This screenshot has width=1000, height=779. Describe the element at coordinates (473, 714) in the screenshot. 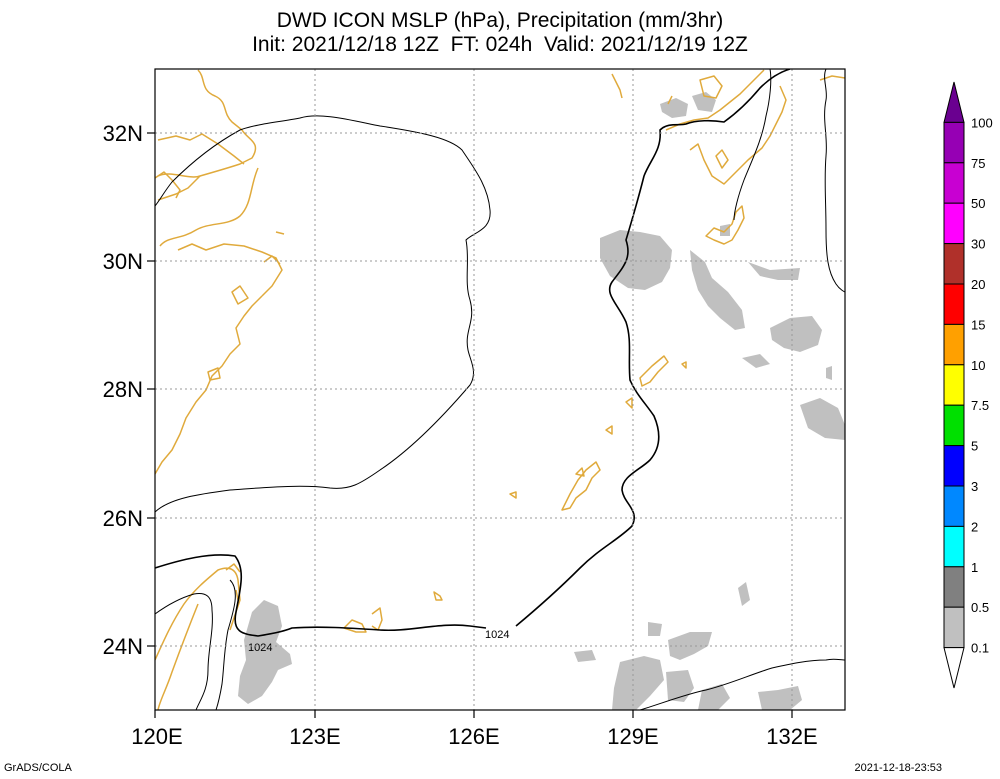

I see `longitude-axis` at that location.